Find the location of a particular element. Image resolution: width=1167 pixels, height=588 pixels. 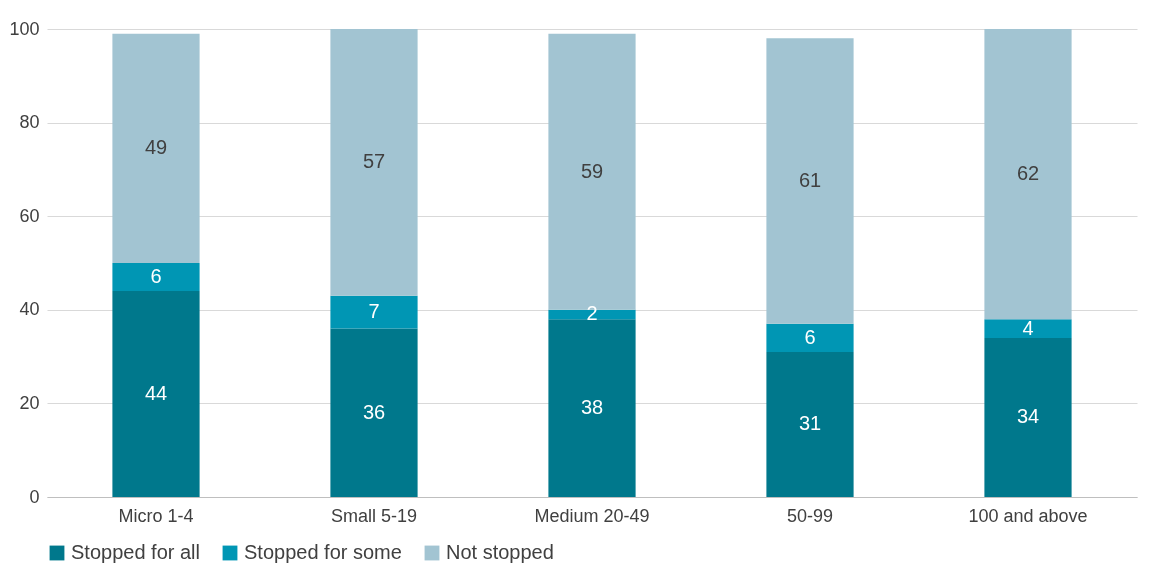

data-label: 57 is located at coordinates (374, 161).